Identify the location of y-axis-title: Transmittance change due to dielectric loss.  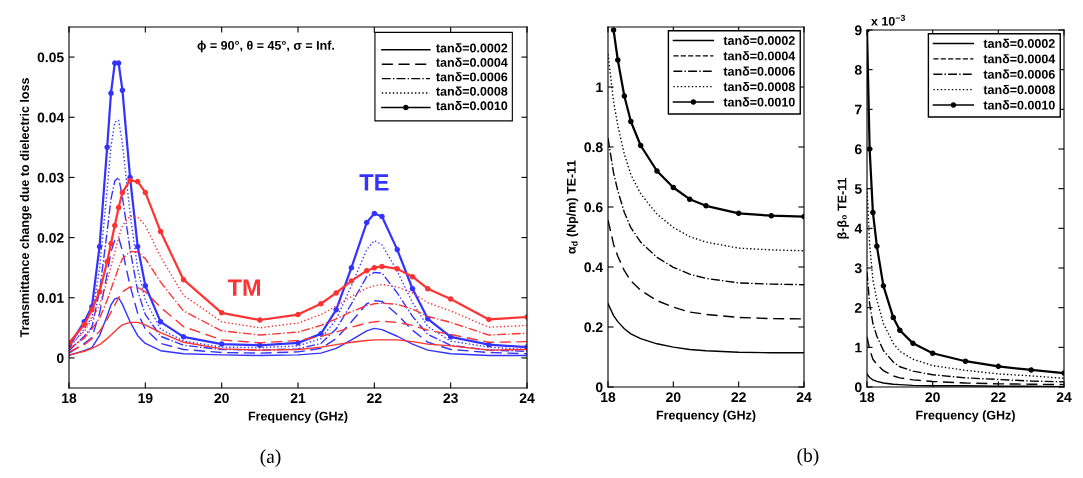
(25, 208).